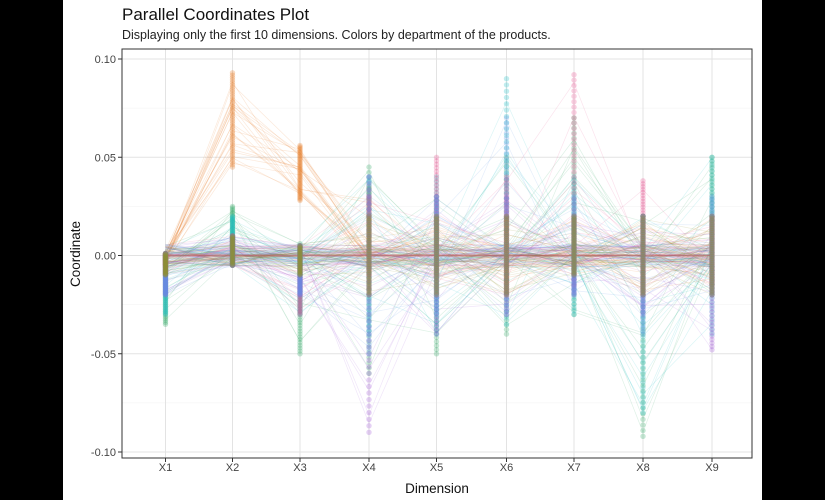  Describe the element at coordinates (103, 453) in the screenshot. I see `y-tick-label: -0.10` at that location.